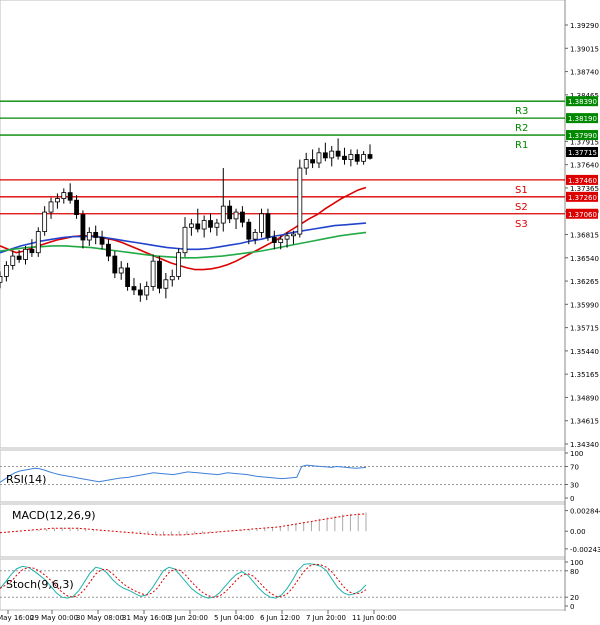 Image resolution: width=600 pixels, height=625 pixels. I want to click on indicator-tick-label: 20, so click(574, 598).